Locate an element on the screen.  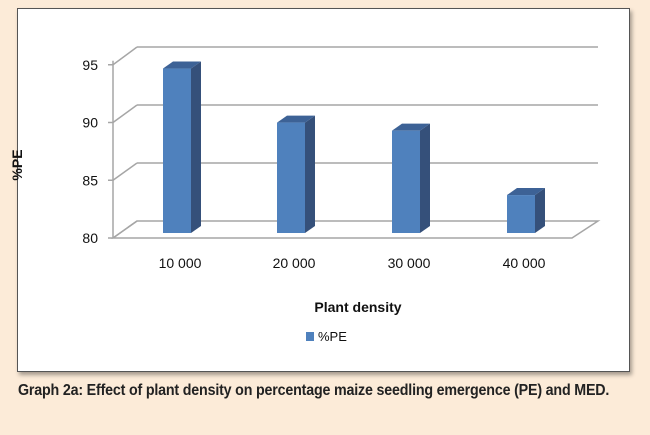
x-tick-label: 10 000 is located at coordinates (180, 263).